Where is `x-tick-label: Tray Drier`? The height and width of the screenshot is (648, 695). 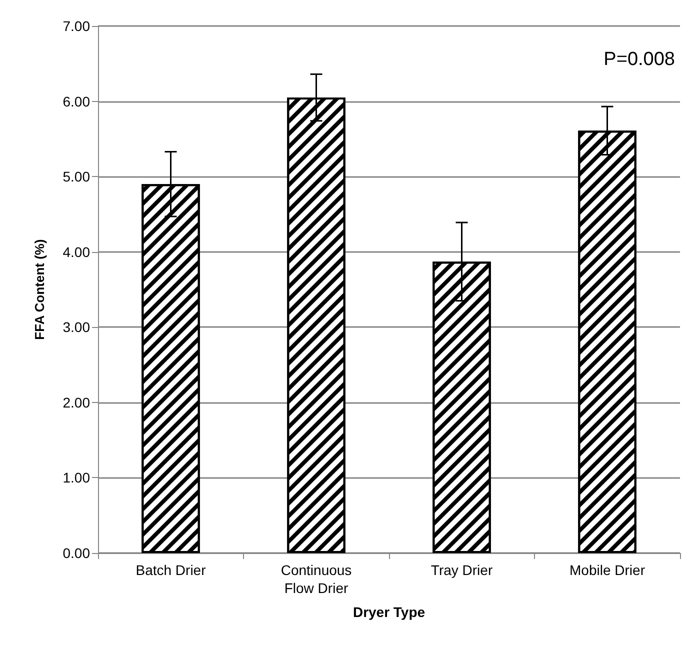
x-tick-label: Tray Drier is located at coordinates (461, 570).